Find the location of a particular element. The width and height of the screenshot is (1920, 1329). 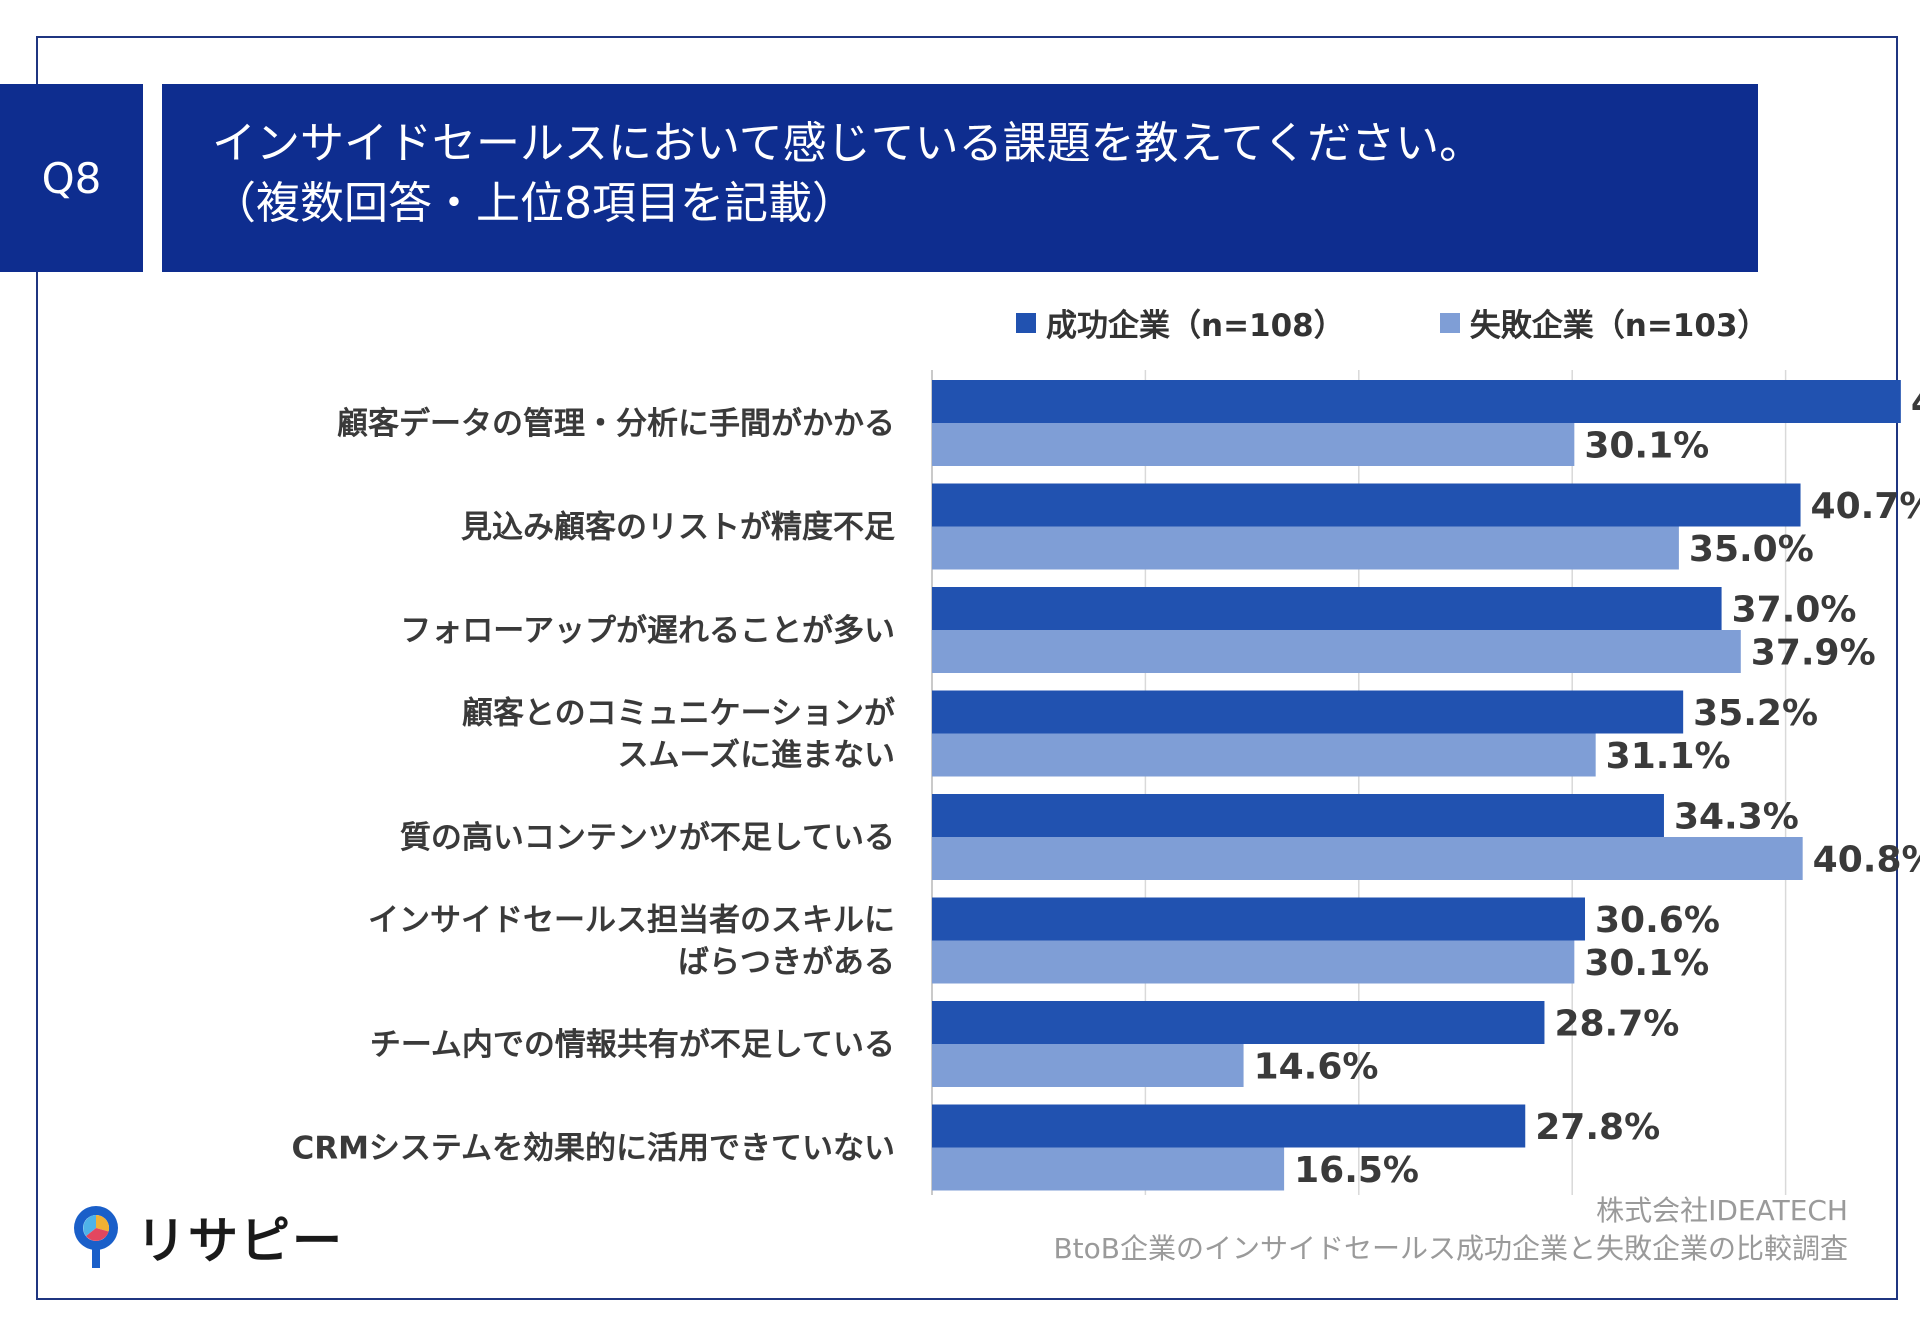

question-number-badge: Q8 is located at coordinates (71, 178).